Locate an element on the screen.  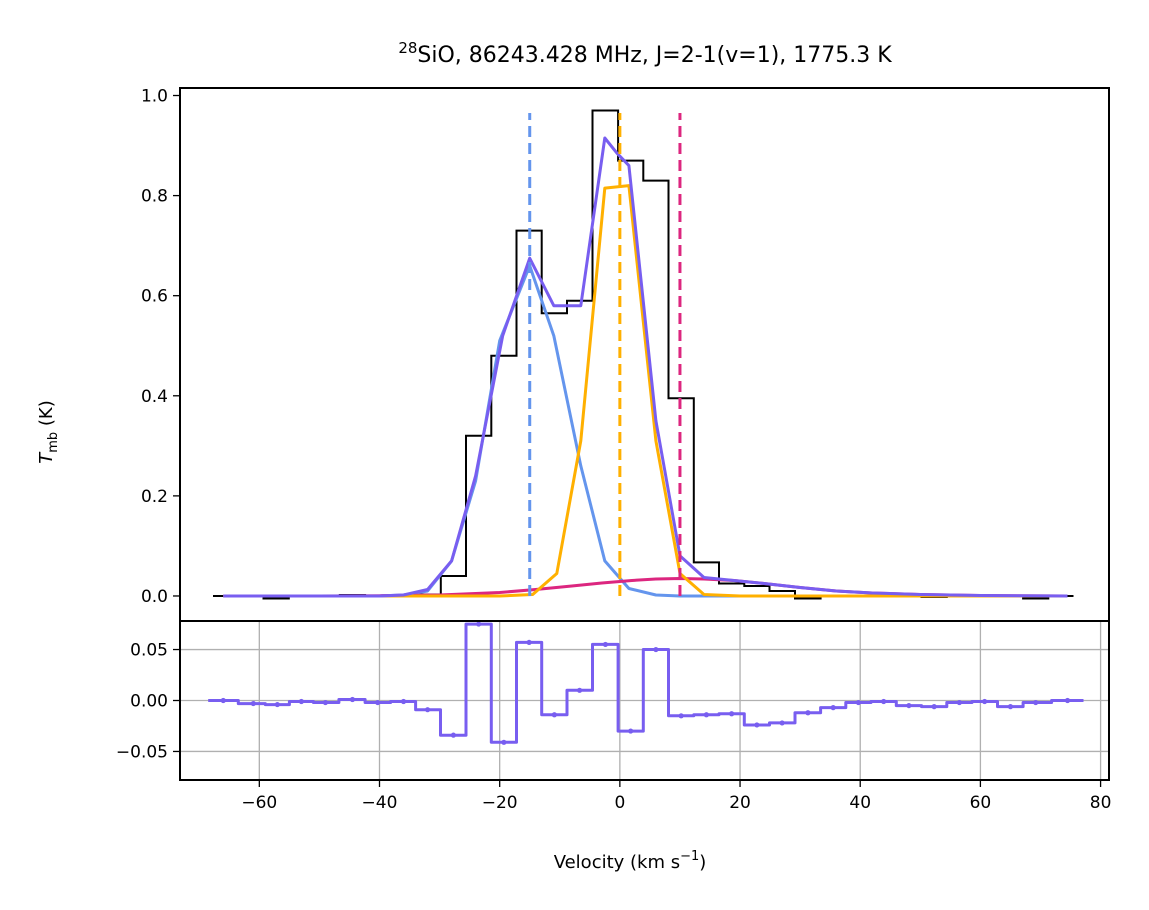
x-tick-label: 80 is located at coordinates (1101, 803).